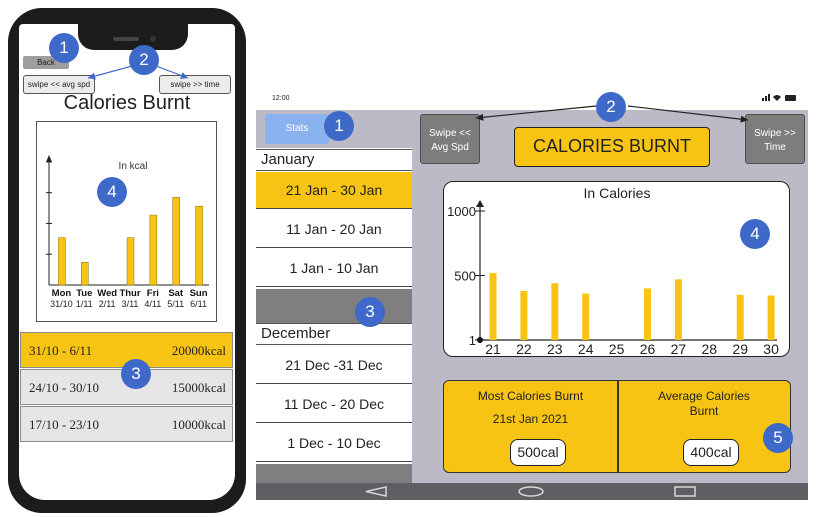  Describe the element at coordinates (763, 99) in the screenshot. I see `signal-icon` at that location.